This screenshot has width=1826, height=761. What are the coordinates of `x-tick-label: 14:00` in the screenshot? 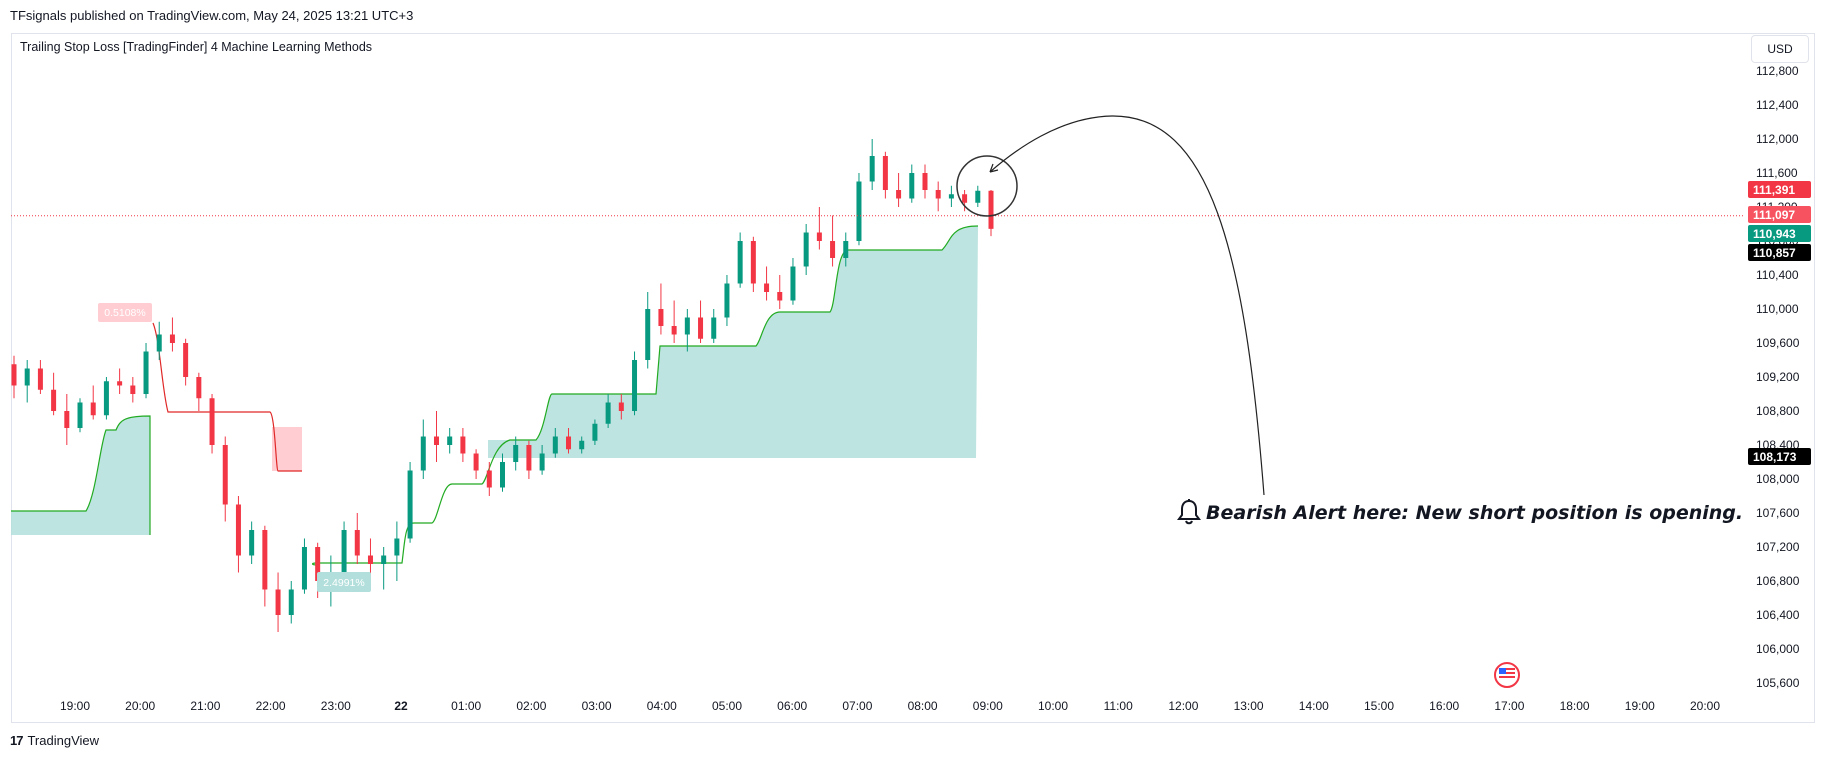 It's located at (1314, 706).